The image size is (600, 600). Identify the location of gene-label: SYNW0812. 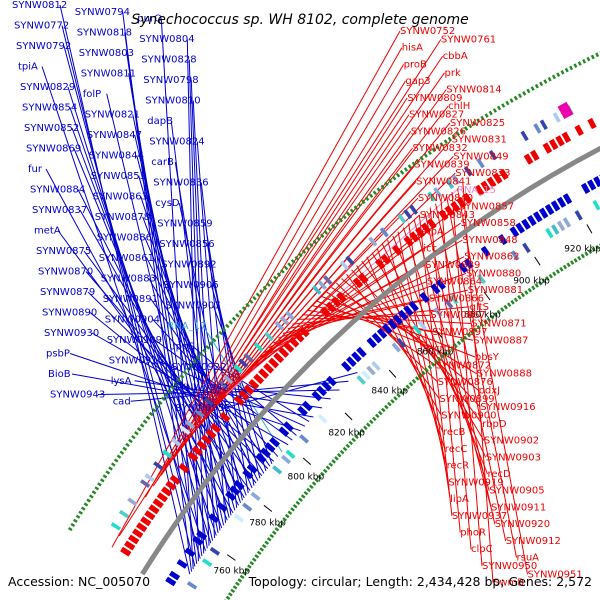
(39, 5).